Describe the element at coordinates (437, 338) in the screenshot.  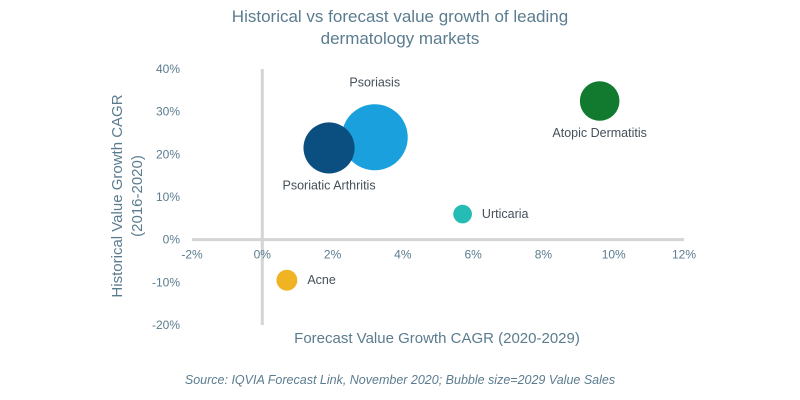
I see `x-axis-title: Forecast Value Growth CAGR (2020-2029)` at that location.